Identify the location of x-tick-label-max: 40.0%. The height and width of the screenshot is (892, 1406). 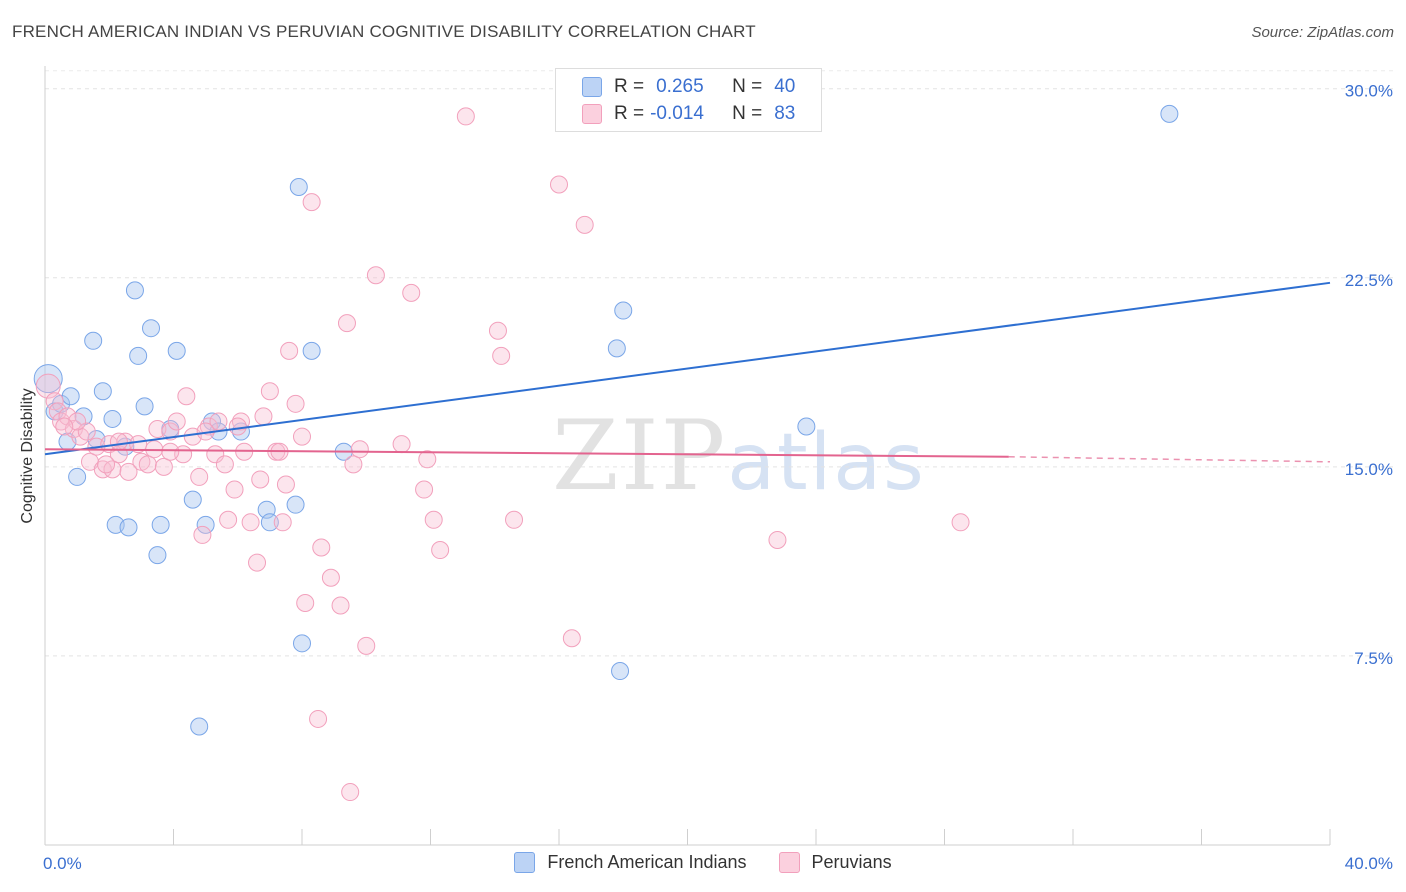
(1369, 863).